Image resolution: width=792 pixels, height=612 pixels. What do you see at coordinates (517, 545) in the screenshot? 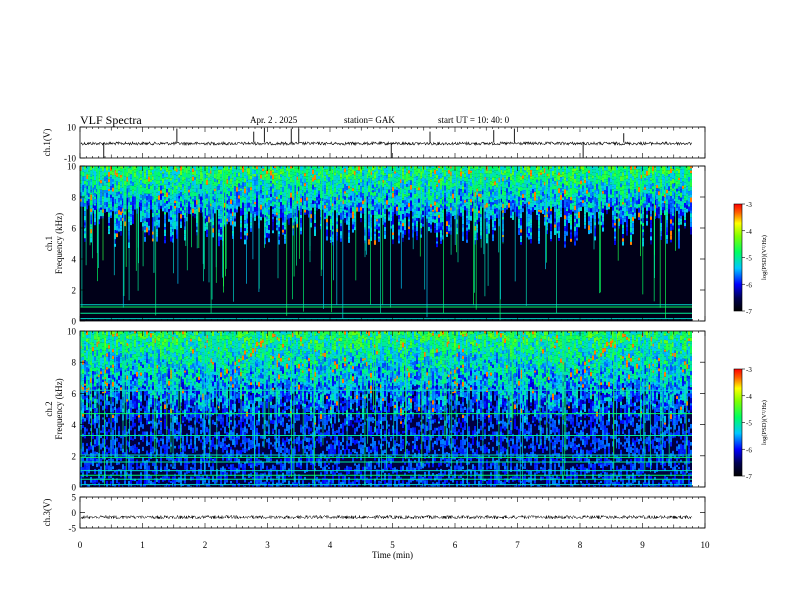
I see `xtick-7: 7` at bounding box center [517, 545].